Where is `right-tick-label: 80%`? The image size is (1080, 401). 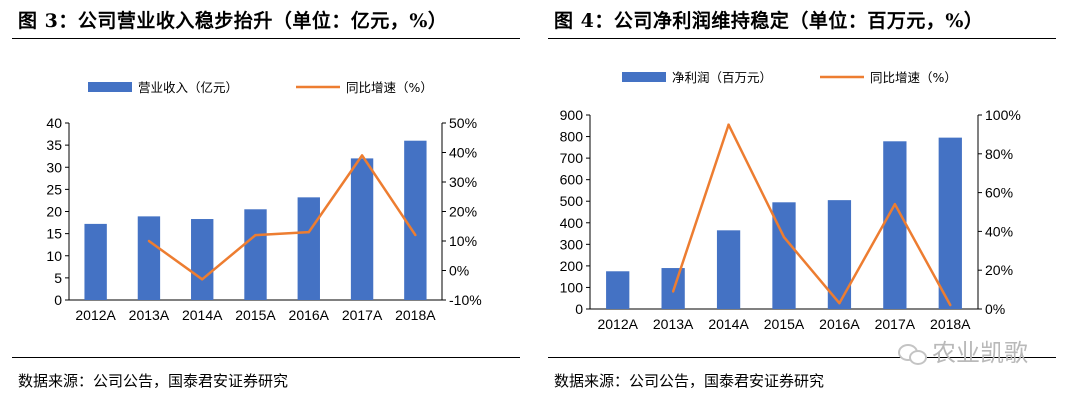 right-tick-label: 80% is located at coordinates (999, 154).